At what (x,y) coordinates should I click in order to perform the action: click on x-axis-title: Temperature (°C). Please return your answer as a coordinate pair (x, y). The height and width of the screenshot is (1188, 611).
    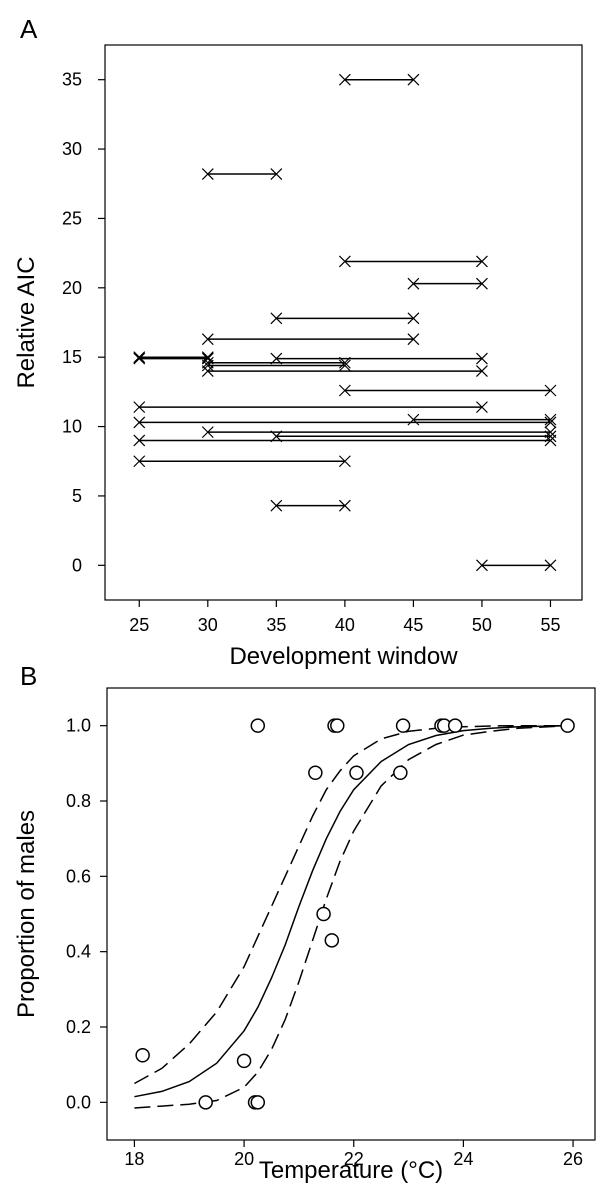
    Looking at the image, I should click on (351, 1170).